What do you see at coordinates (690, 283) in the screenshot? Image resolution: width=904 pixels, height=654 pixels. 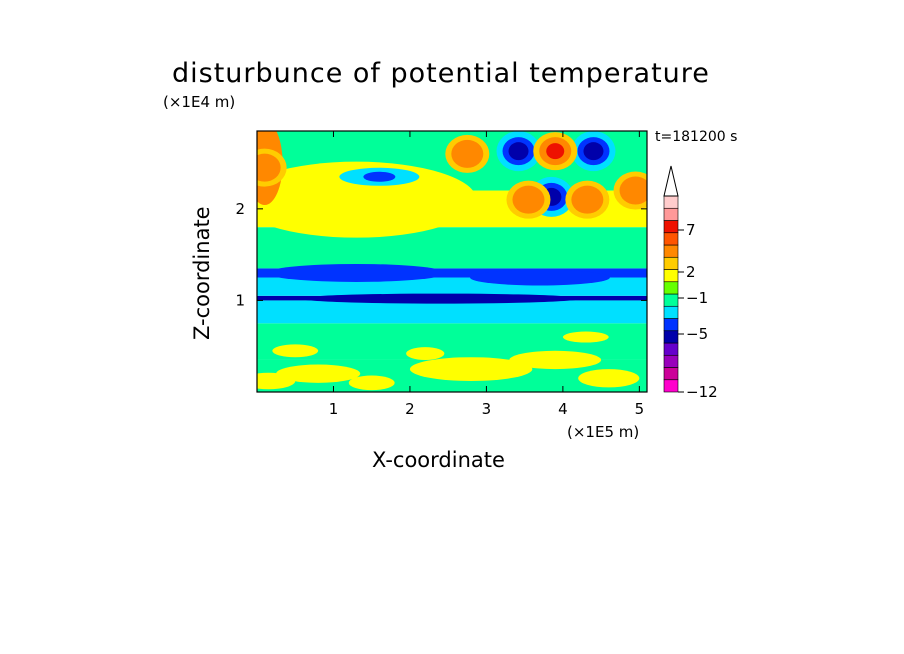 I see `colorbar: −12−5−127` at bounding box center [690, 283].